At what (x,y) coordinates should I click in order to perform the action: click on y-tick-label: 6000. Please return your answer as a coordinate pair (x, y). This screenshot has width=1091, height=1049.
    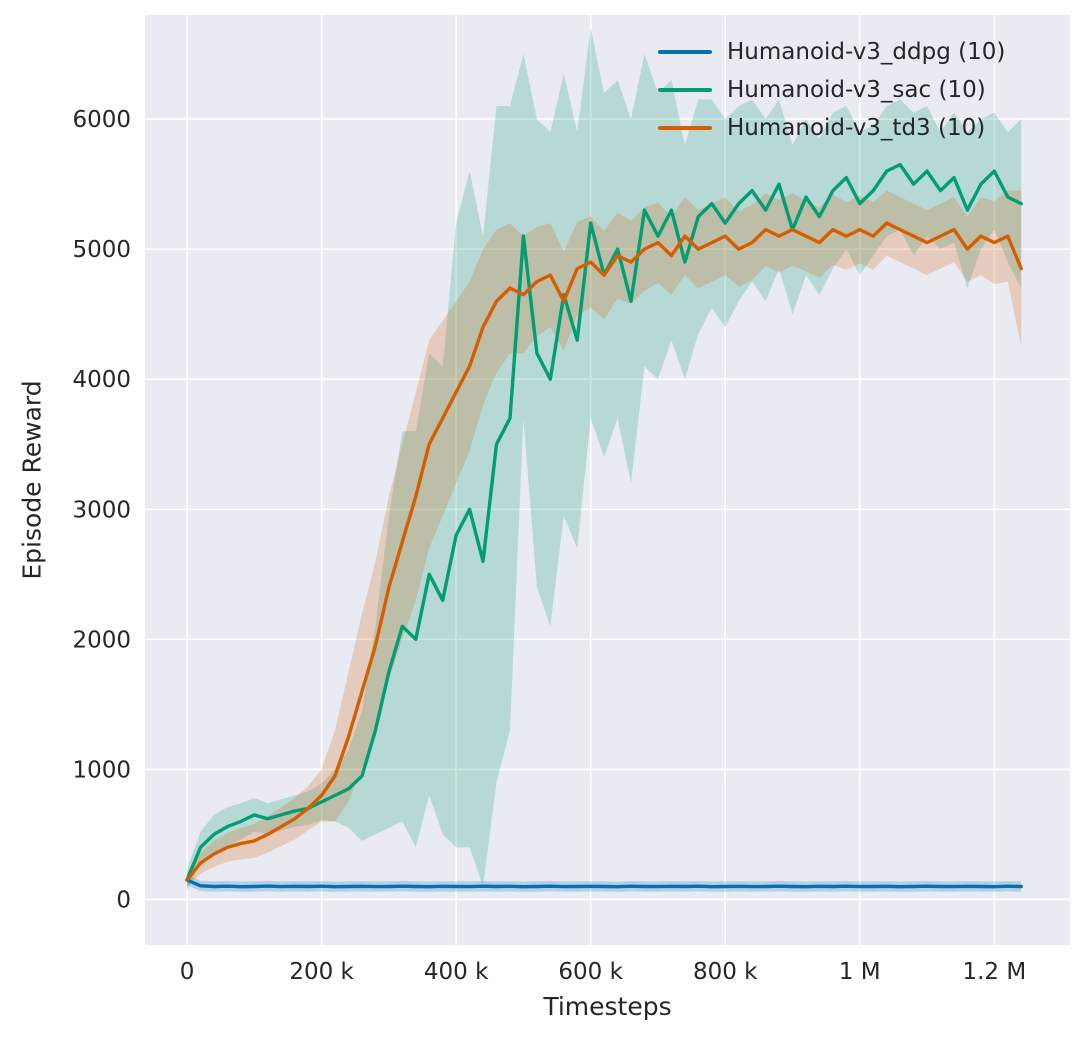
    Looking at the image, I should click on (101, 120).